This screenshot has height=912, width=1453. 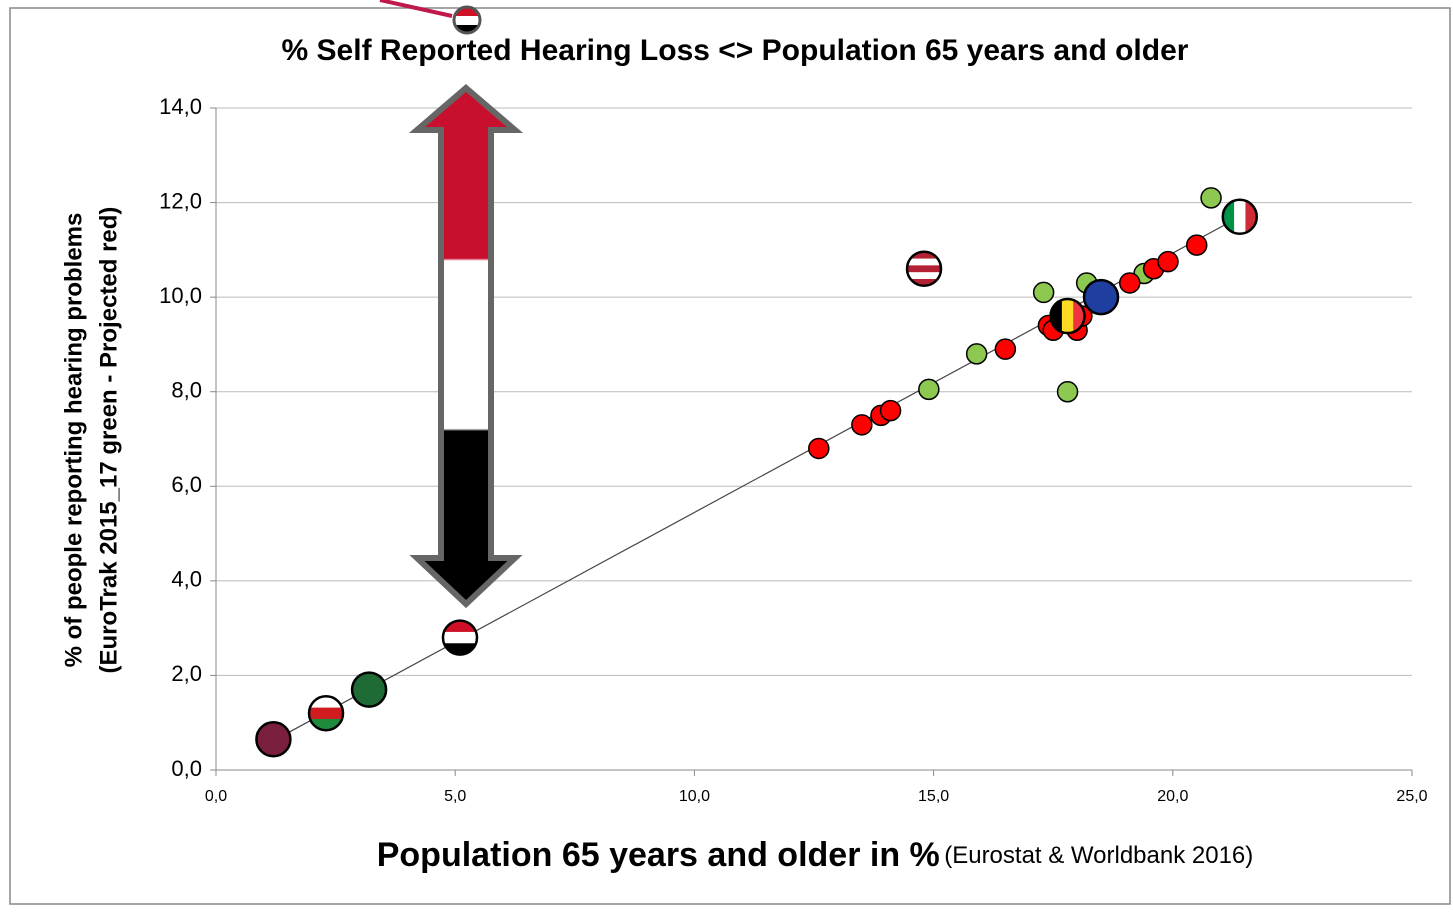 What do you see at coordinates (933, 796) in the screenshot?
I see `x-tick-label: 15,0` at bounding box center [933, 796].